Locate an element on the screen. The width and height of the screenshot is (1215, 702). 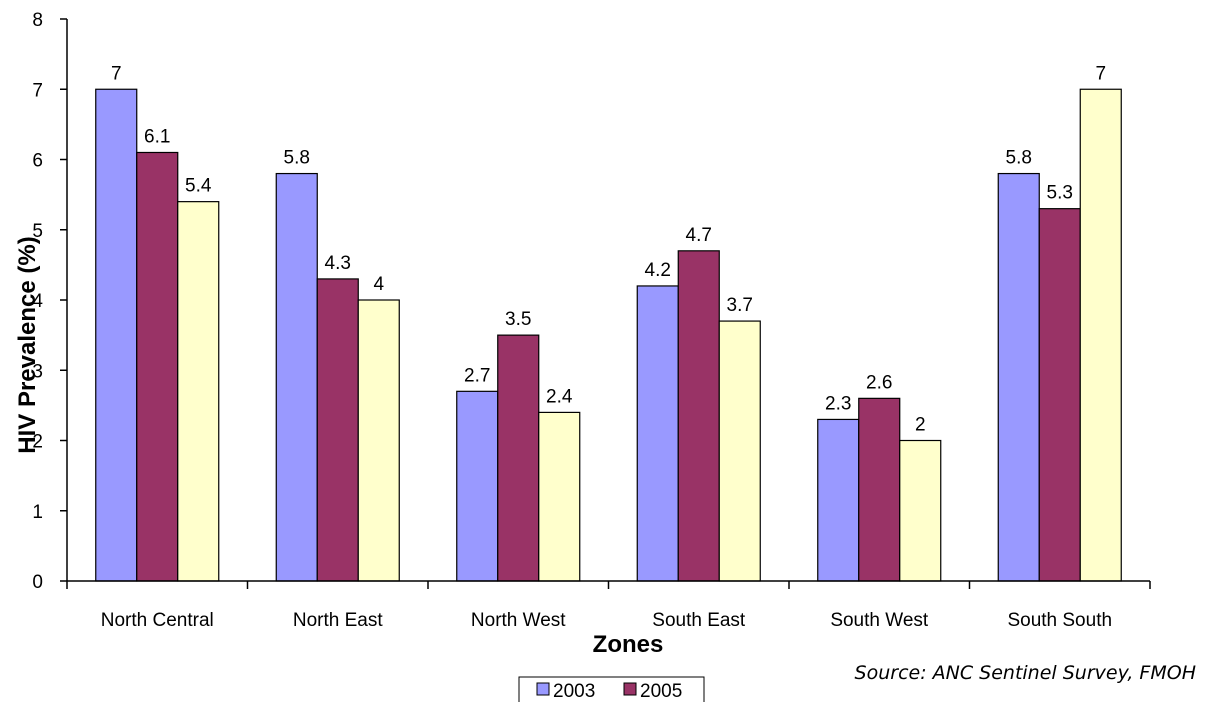
legend-swatch-2005 is located at coordinates (630, 689).